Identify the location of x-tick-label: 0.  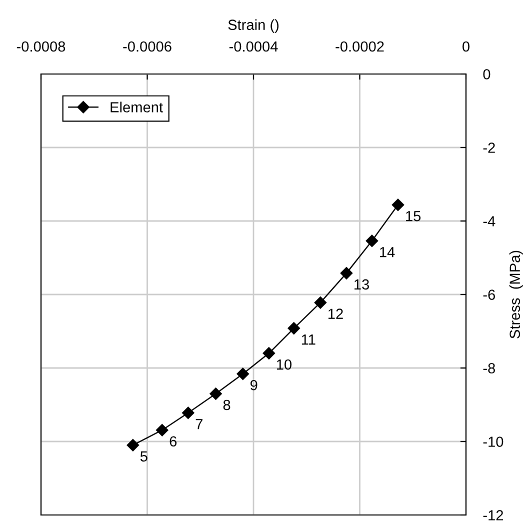
(466, 46).